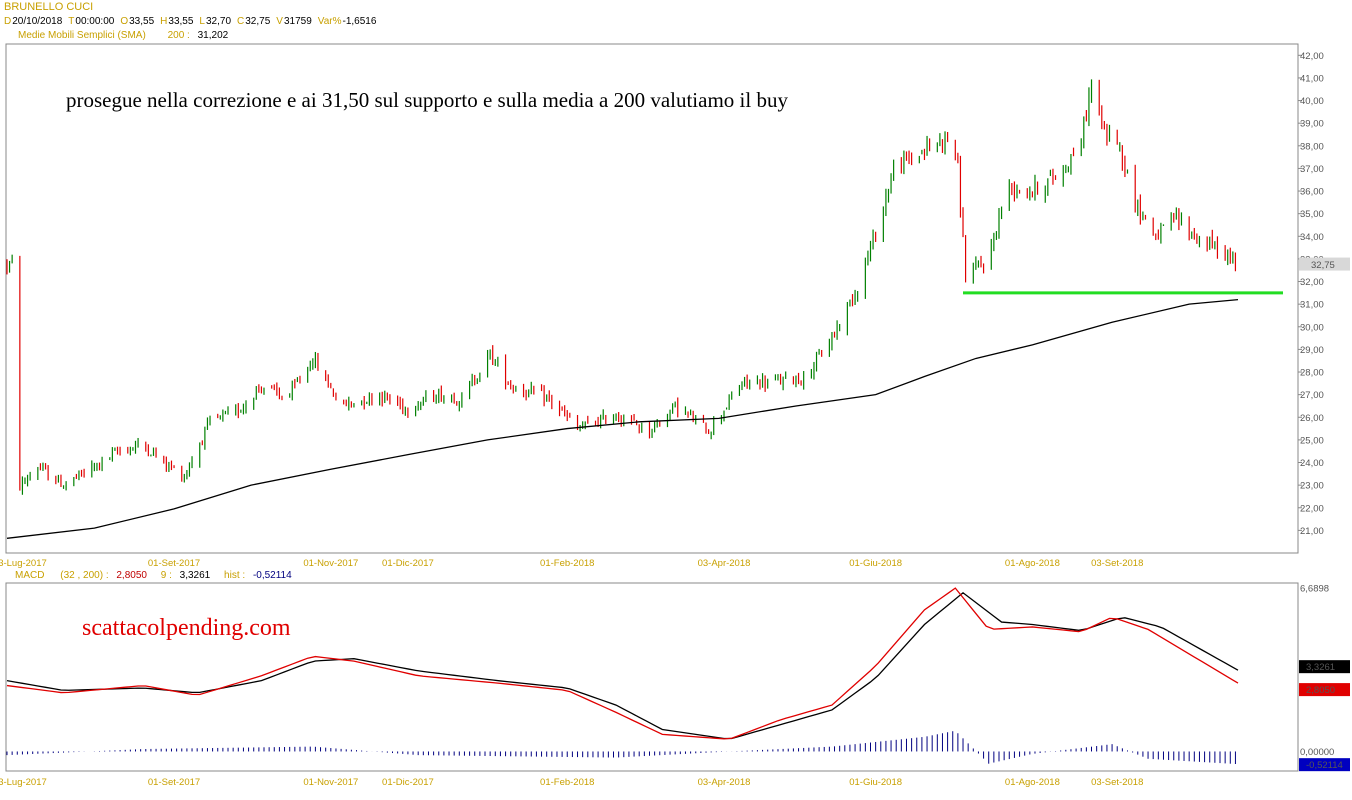 The width and height of the screenshot is (1352, 800). I want to click on signal-value-box, so click(1324, 667).